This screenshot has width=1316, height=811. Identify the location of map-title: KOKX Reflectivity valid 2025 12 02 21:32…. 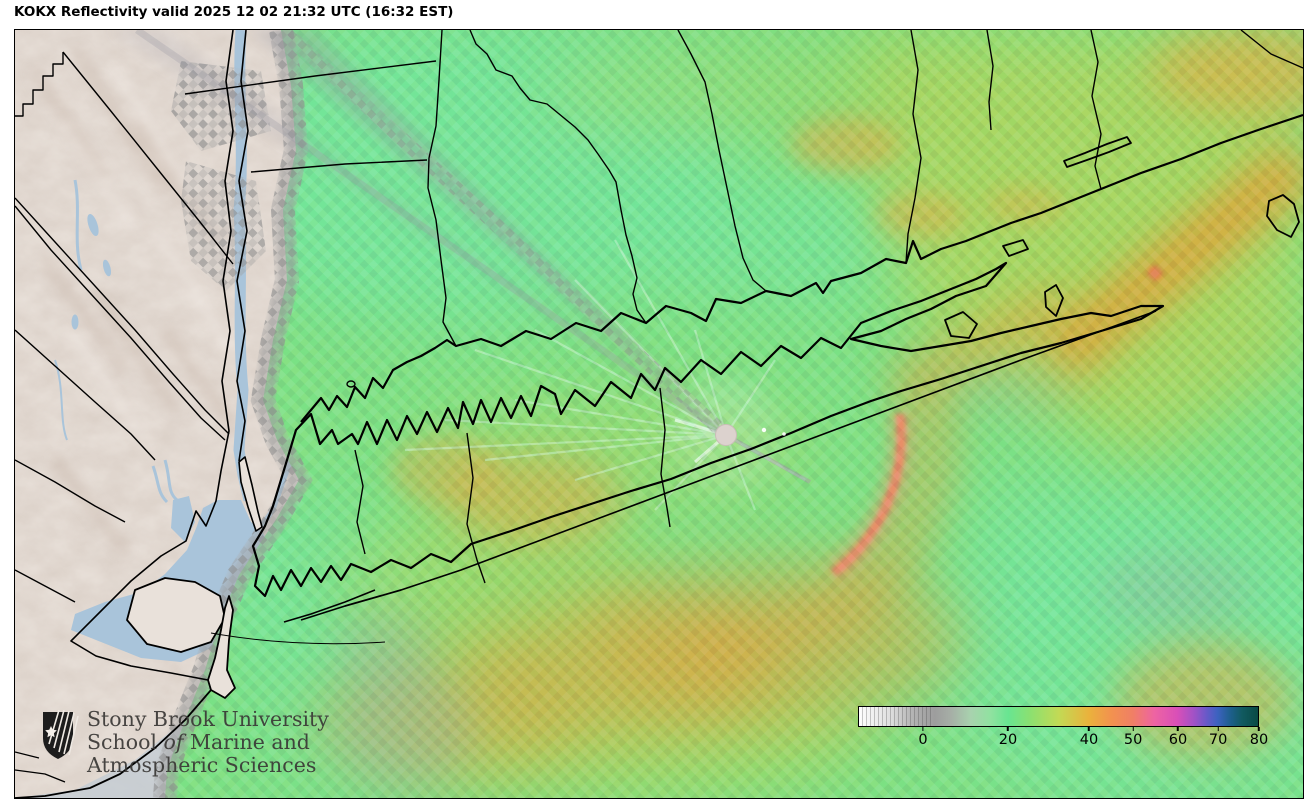
(234, 12).